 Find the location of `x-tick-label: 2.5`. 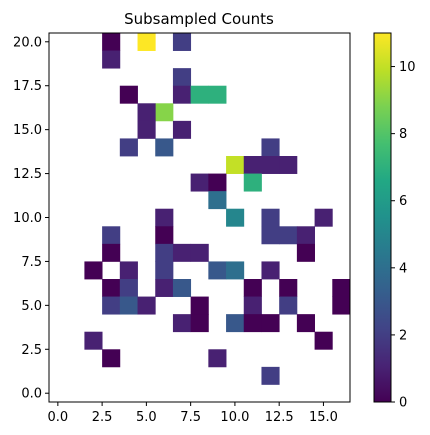

x-tick-label: 2.5 is located at coordinates (102, 417).